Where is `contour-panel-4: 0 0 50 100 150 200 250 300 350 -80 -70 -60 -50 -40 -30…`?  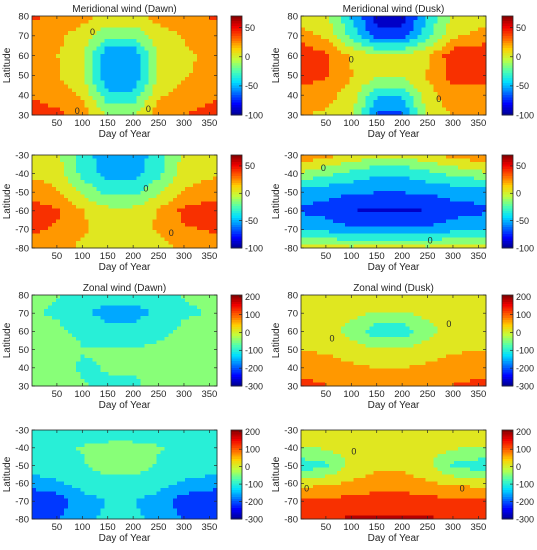
contour-panel-4: 0 0 50 100 150 200 250 300 350 -80 -70 -60 -50 -40 -30… is located at coordinates (402, 211).